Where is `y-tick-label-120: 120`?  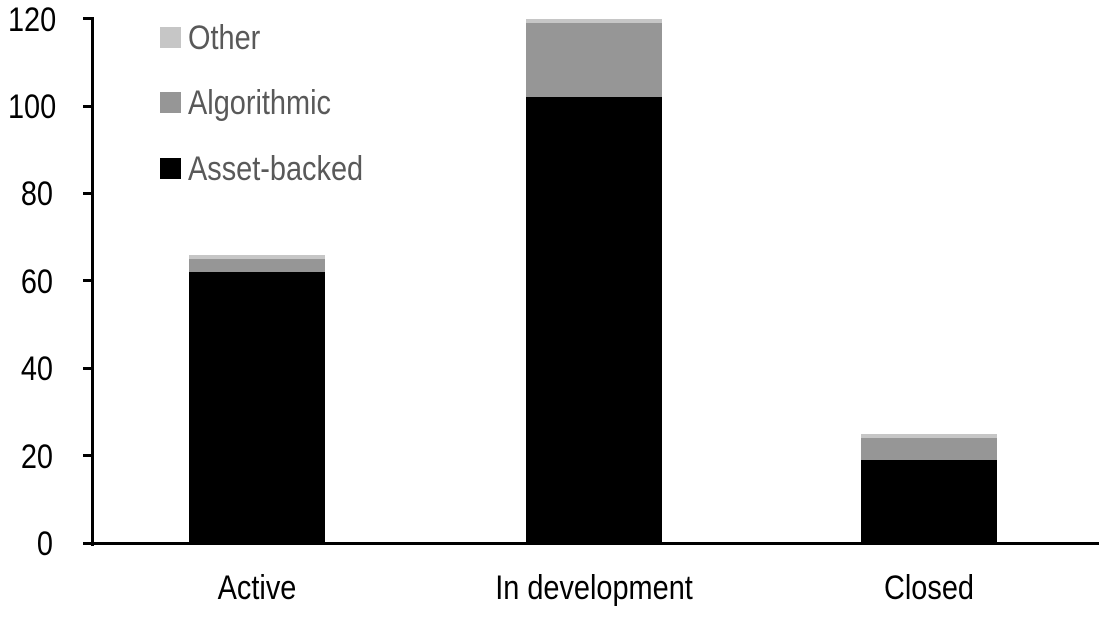 y-tick-label-120: 120 is located at coordinates (32, 19).